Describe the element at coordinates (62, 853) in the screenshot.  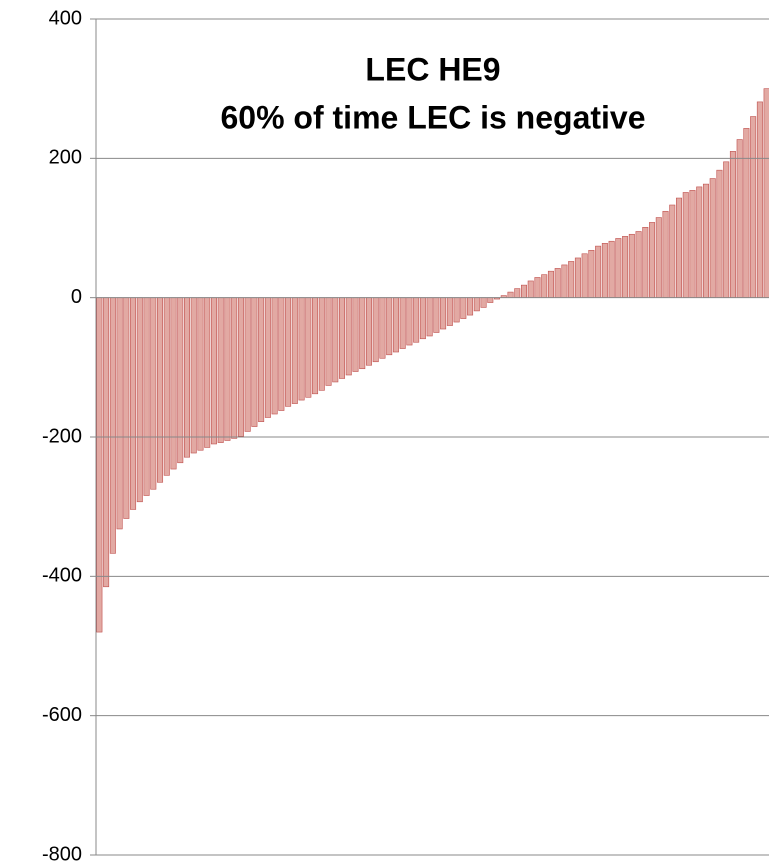
I see `y-tick-label: -800` at that location.